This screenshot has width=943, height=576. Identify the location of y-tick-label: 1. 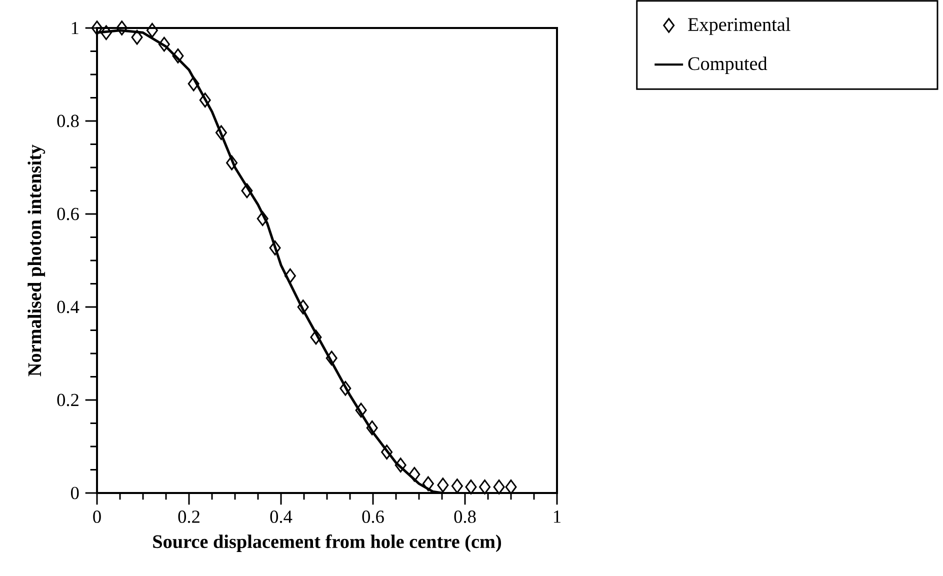
(75, 28).